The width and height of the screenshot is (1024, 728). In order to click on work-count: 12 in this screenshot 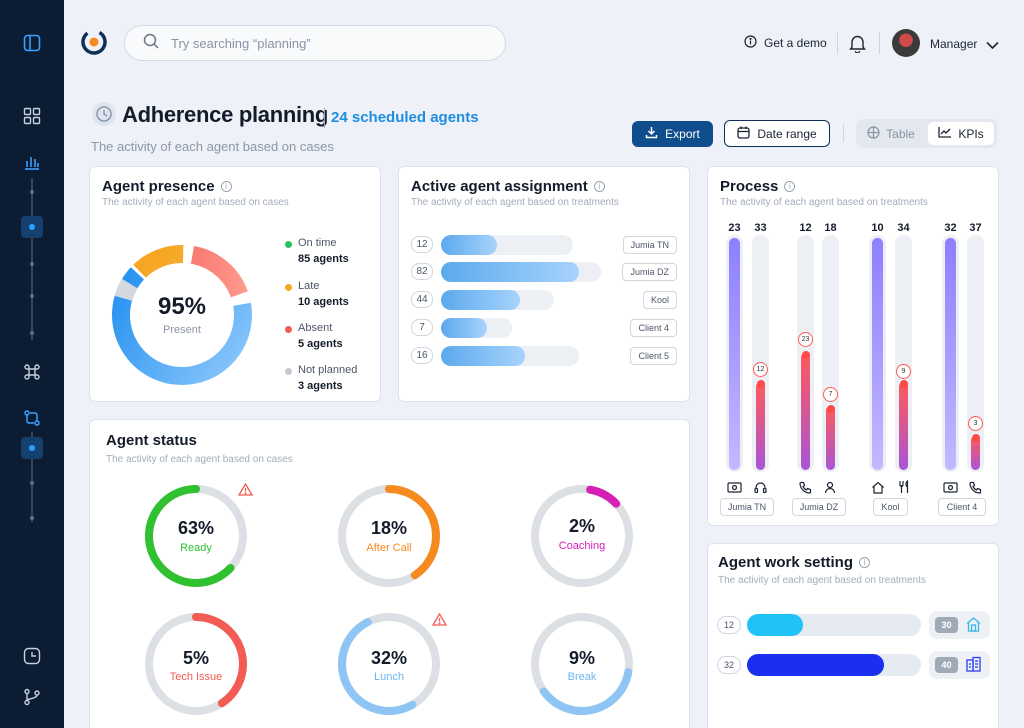, I will do `click(729, 625)`.